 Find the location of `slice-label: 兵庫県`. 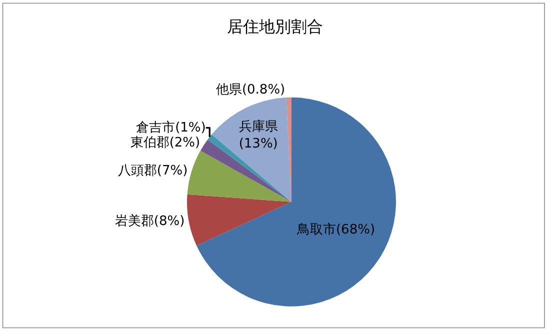

slice-label: 兵庫県 is located at coordinates (258, 126).